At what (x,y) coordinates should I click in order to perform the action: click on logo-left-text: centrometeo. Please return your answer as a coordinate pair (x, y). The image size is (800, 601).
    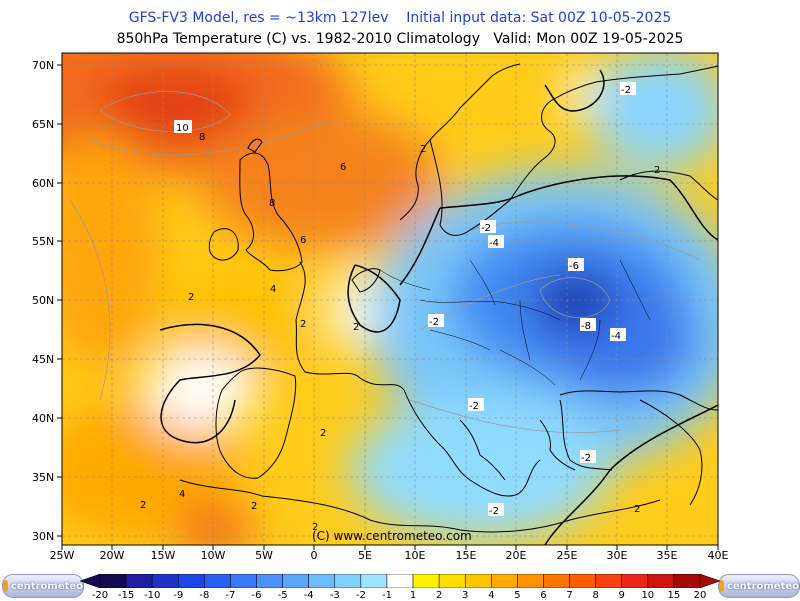
    Looking at the image, I should click on (46, 586).